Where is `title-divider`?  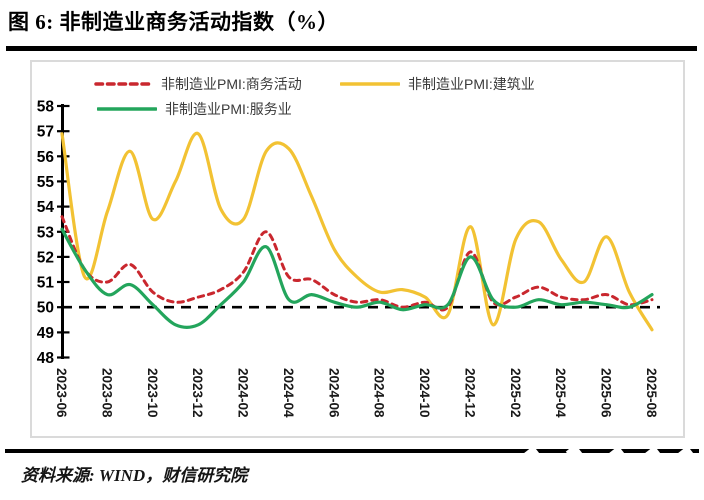
title-divider is located at coordinates (351, 48).